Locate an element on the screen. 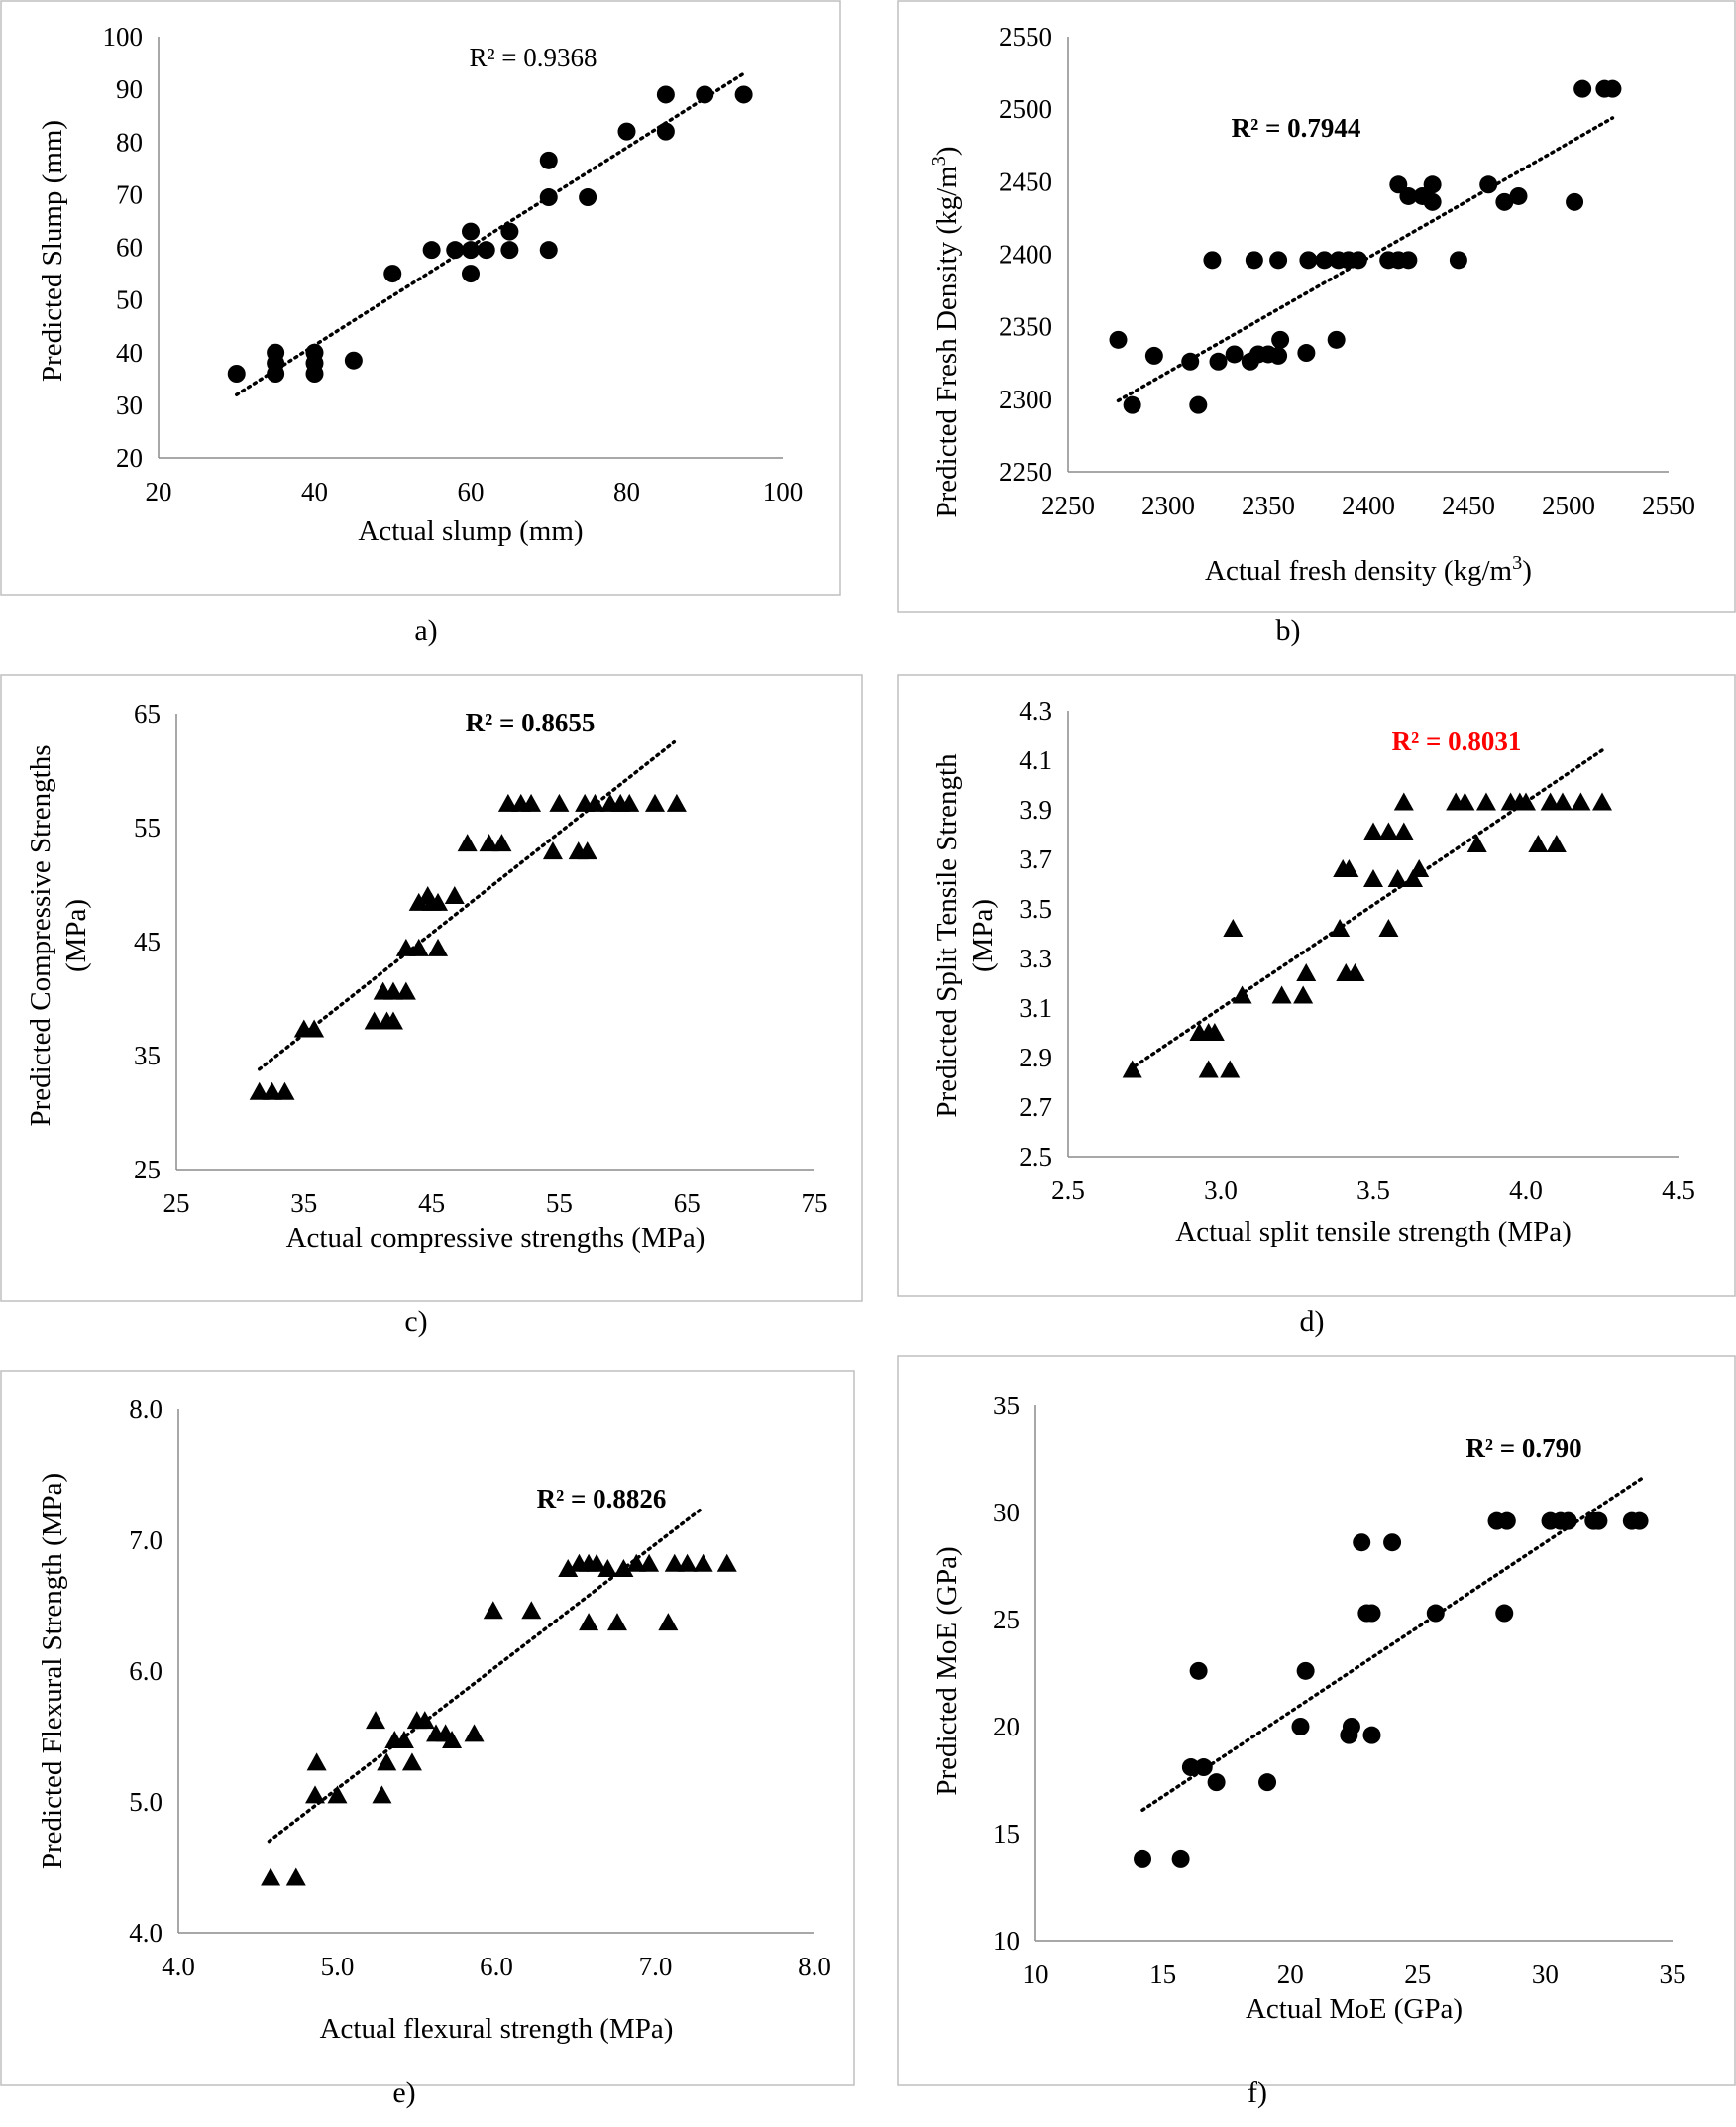  y-tick-label: 4.1 is located at coordinates (1035, 760).